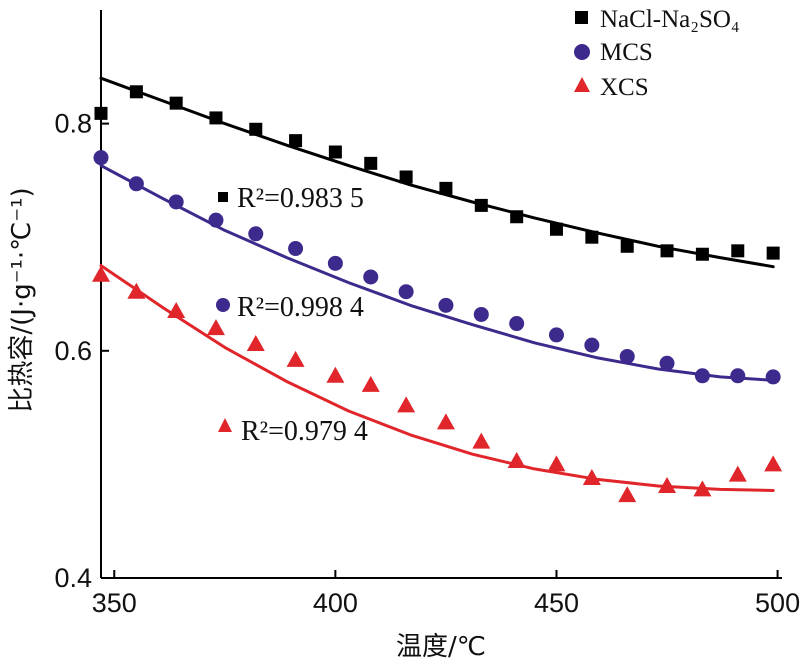 The width and height of the screenshot is (800, 666). I want to click on r2-annotation-xcs: R²=0.979 4, so click(293, 431).